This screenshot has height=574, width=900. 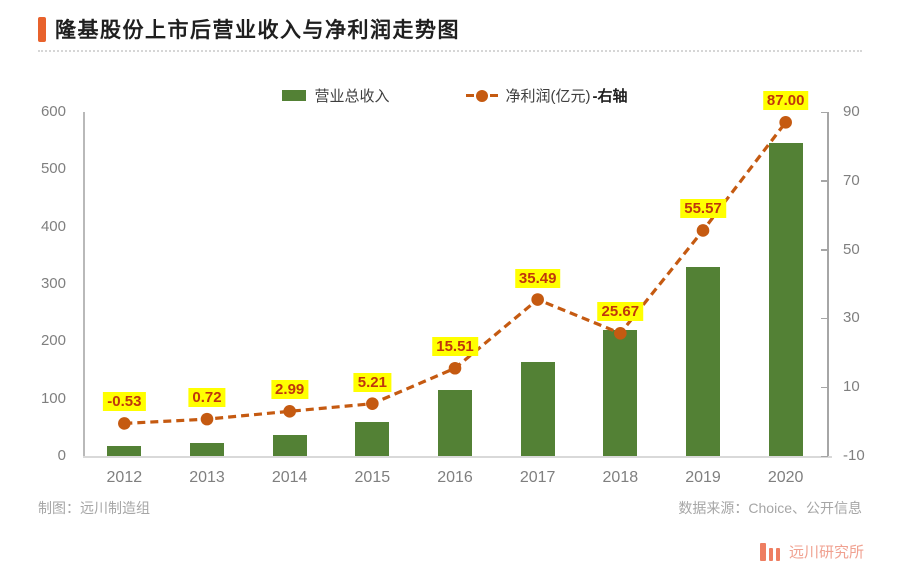 I want to click on profit-value-label: 25.67, so click(x=620, y=312).